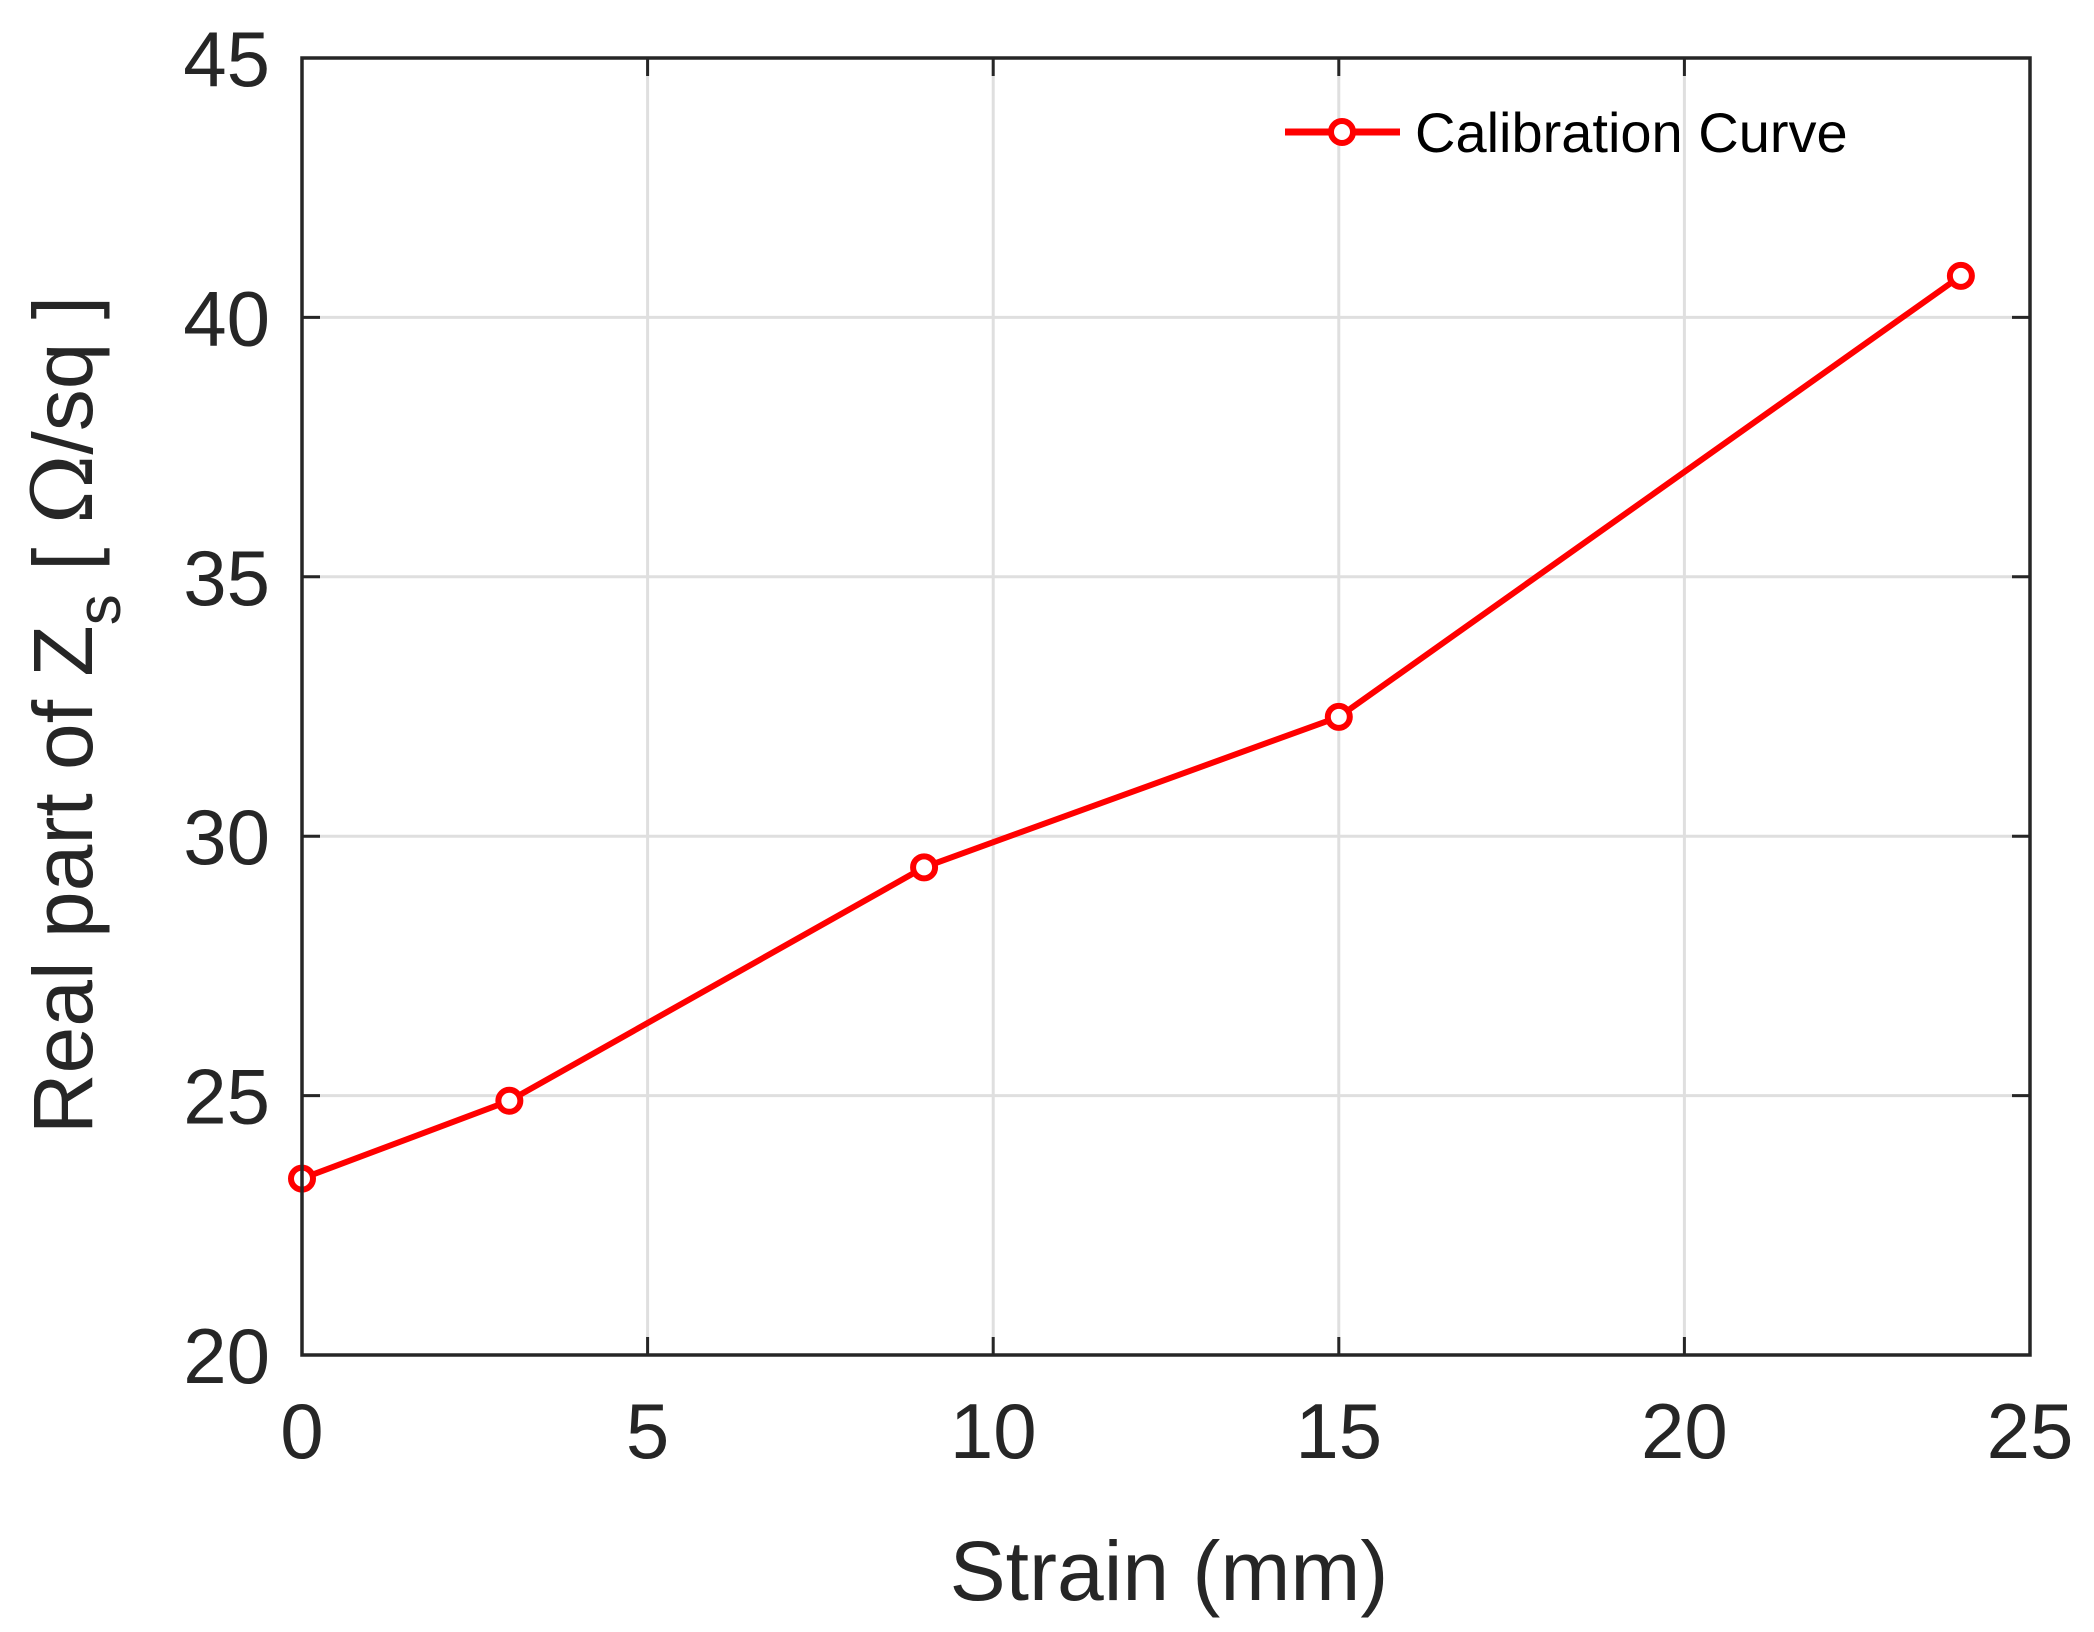 This screenshot has height=1632, width=2094. Describe the element at coordinates (226, 837) in the screenshot. I see `y-tick-label-2: 30` at that location.